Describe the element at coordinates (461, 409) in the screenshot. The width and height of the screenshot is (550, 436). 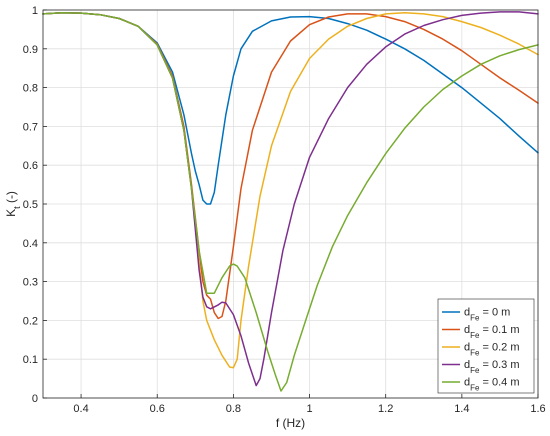
I see `x-tick-label: 1.4` at that location.